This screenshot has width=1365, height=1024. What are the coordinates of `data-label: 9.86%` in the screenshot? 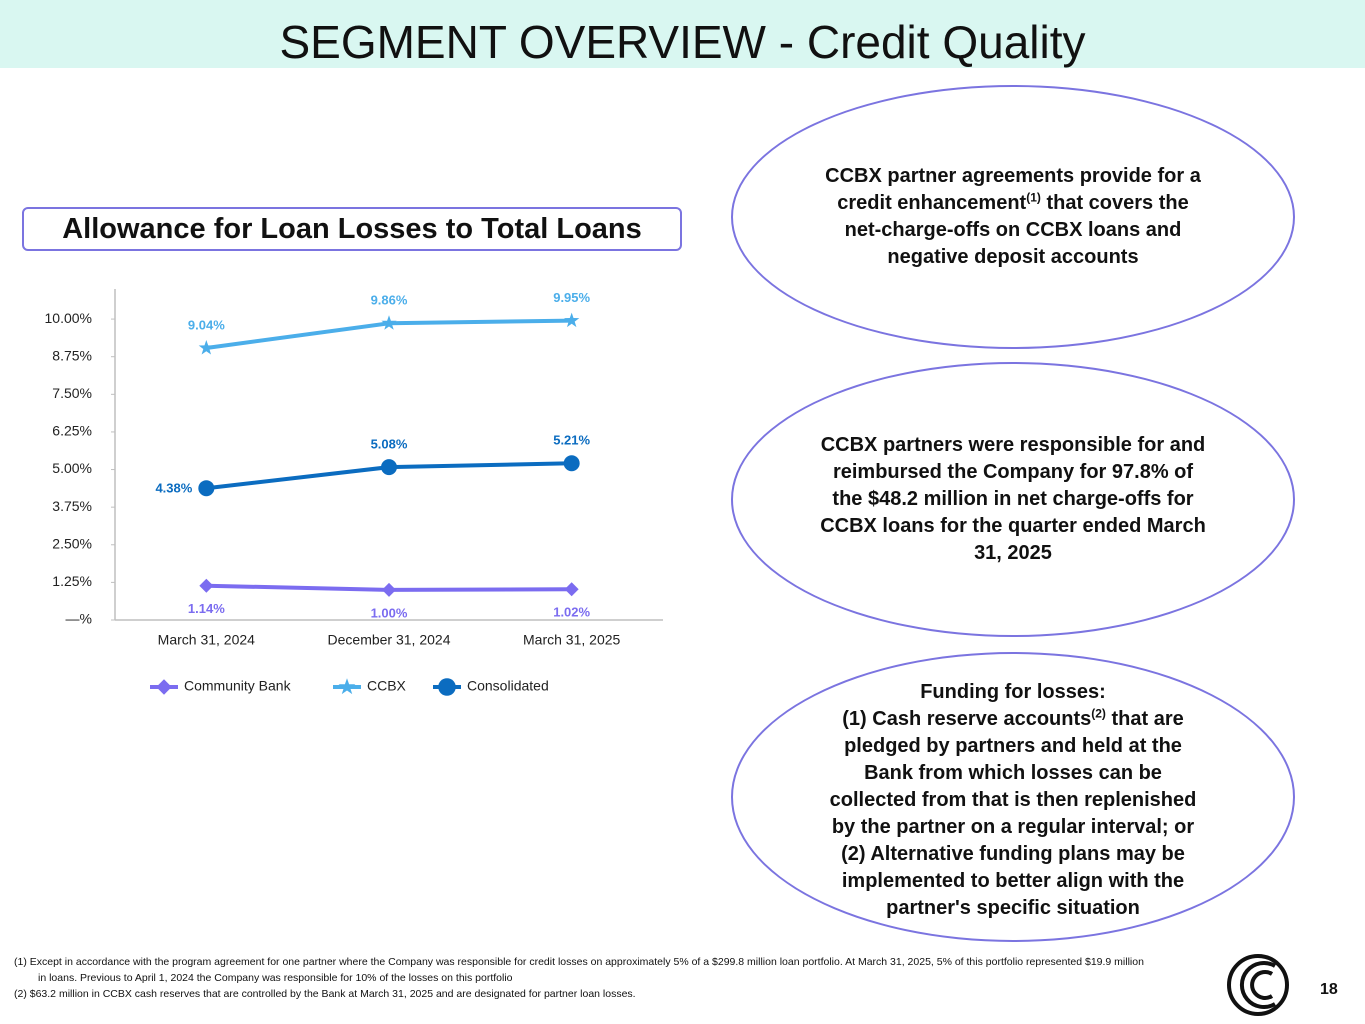 It's located at (389, 300).